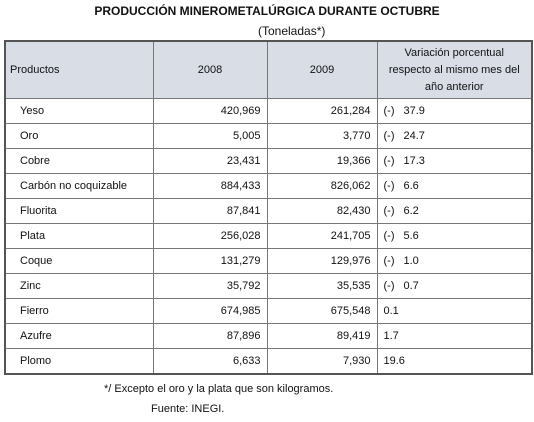 Image resolution: width=534 pixels, height=422 pixels. Describe the element at coordinates (79, 69) in the screenshot. I see `column-header: Productos` at that location.